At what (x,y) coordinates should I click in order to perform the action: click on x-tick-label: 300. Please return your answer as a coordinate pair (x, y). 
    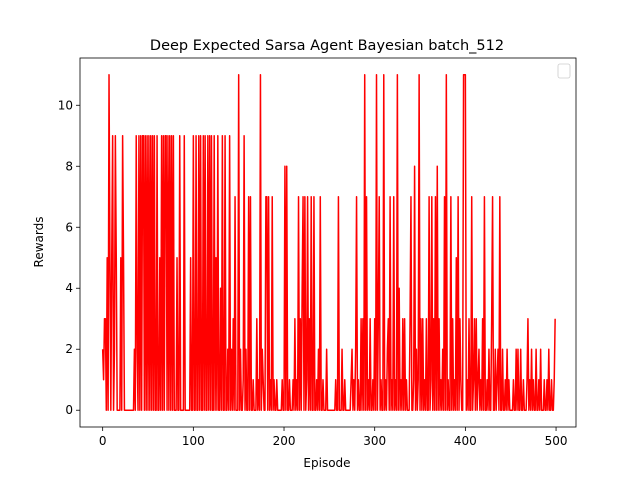
    Looking at the image, I should click on (374, 441).